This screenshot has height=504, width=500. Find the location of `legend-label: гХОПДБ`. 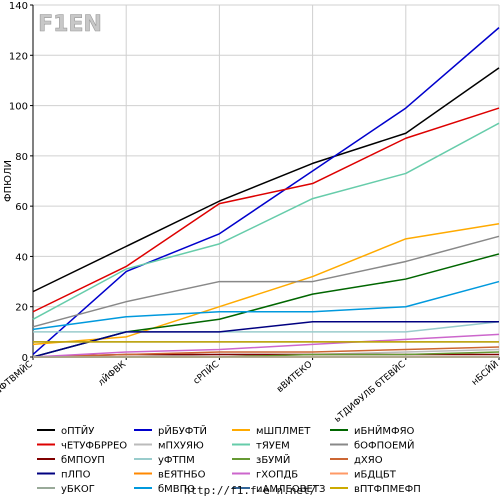

legend-label: гХОПДБ is located at coordinates (277, 475).